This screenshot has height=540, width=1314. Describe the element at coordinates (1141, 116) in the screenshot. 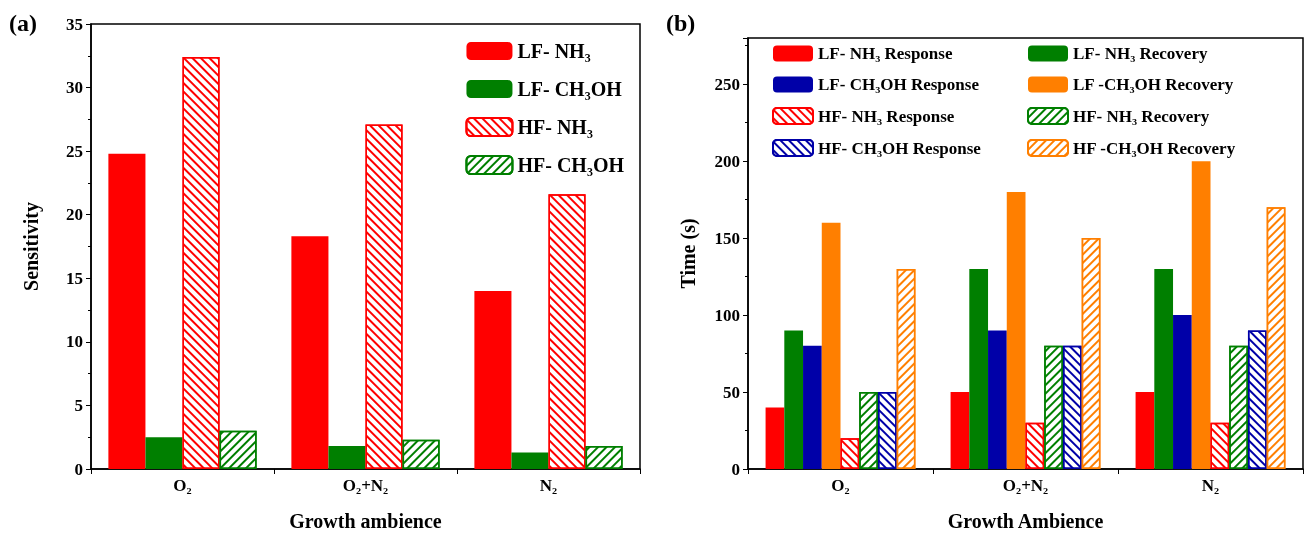

I see `legend-label: HF- NH₃ Recovery` at that location.